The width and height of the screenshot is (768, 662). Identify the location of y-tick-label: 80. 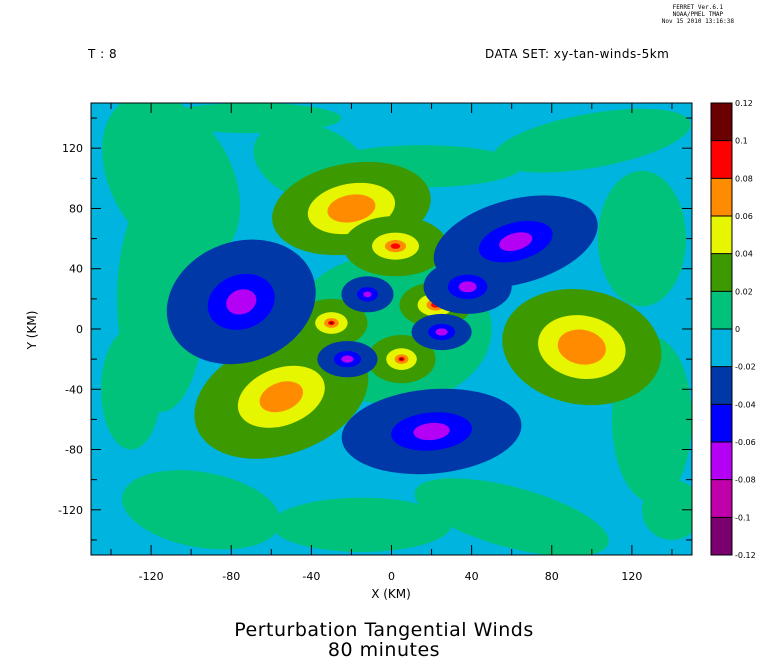
(76, 208).